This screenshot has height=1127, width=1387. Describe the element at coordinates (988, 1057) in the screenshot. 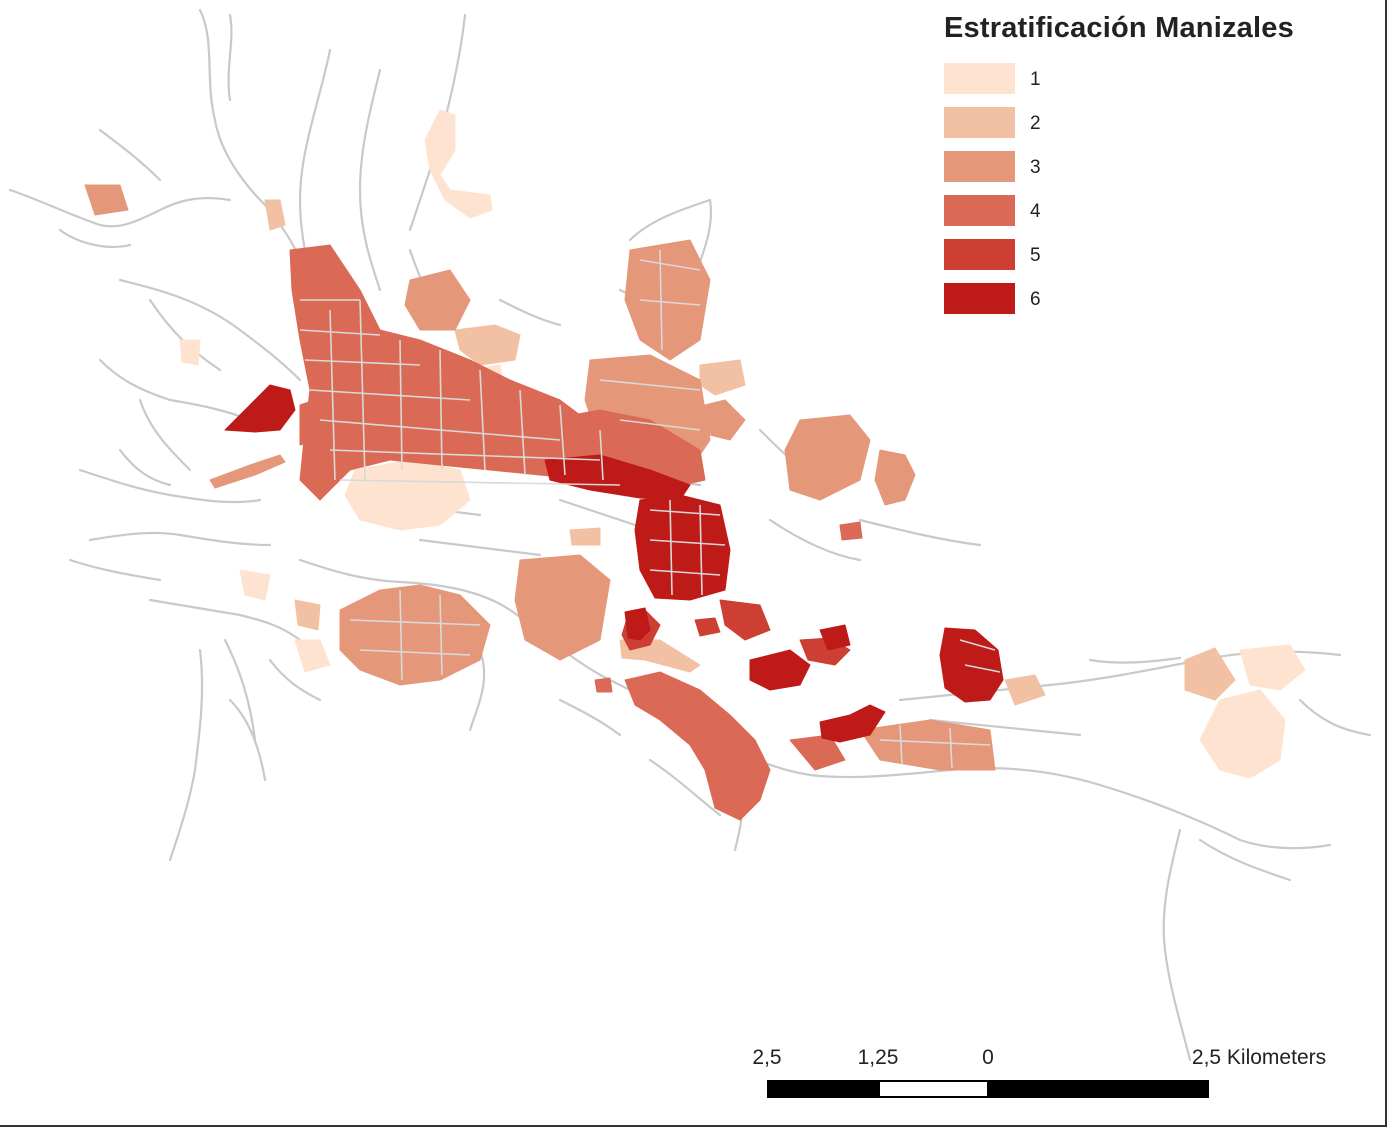

I see `scale-label-zero: 0` at that location.